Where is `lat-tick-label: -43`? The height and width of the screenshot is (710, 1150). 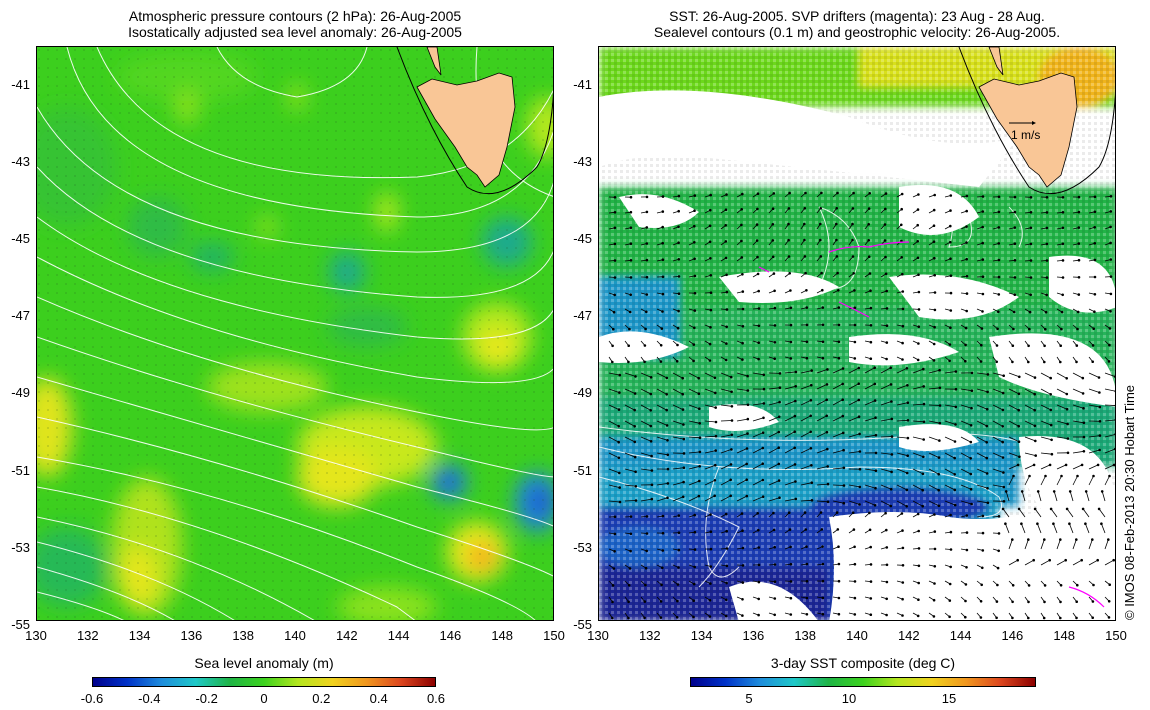
lat-tick-label: -43 is located at coordinates (20, 162).